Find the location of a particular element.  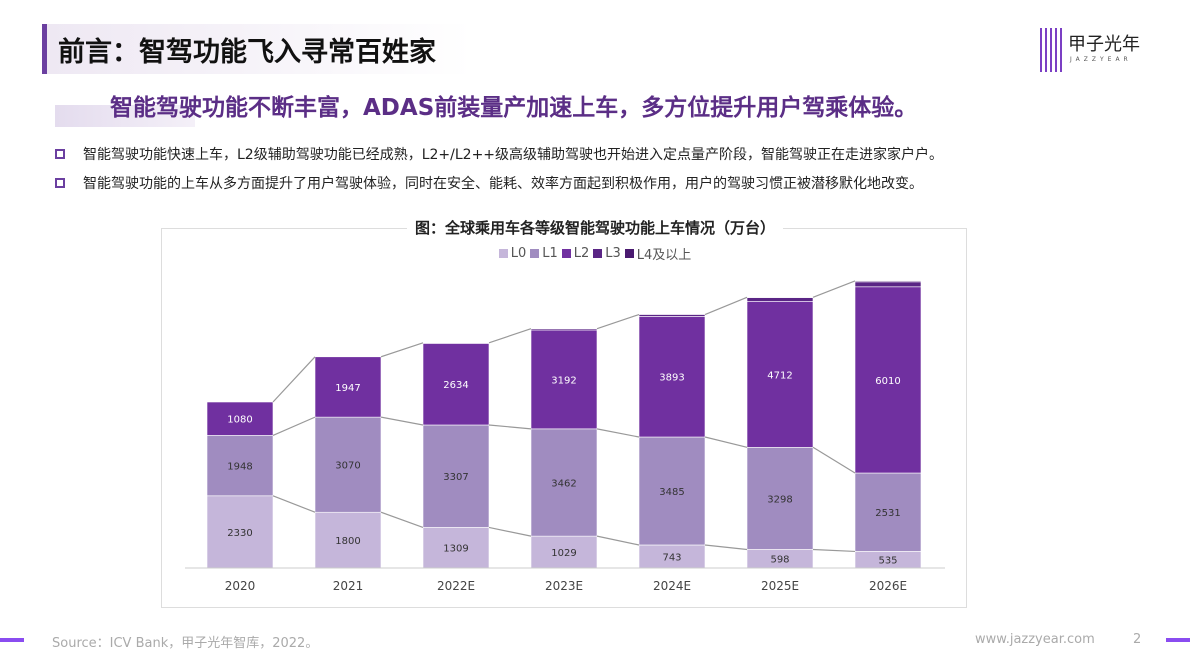

logo: 甲子光年 JAZZYEAR is located at coordinates (1100, 50).